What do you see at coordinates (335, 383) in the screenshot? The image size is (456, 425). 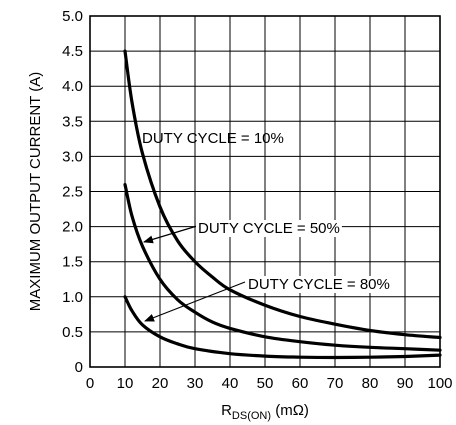 I see `x-tick-label: 70` at bounding box center [335, 383].